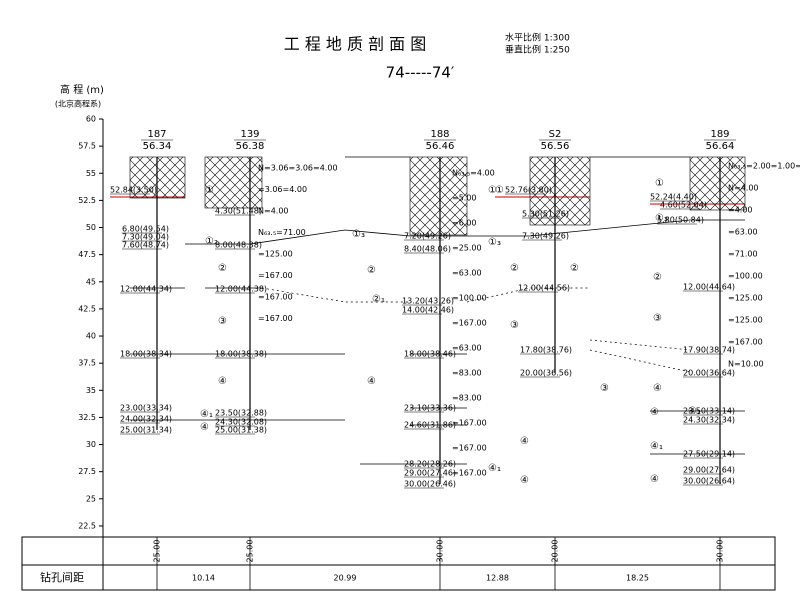  I want to click on depth-label: 24.60(31.86), so click(430, 425).